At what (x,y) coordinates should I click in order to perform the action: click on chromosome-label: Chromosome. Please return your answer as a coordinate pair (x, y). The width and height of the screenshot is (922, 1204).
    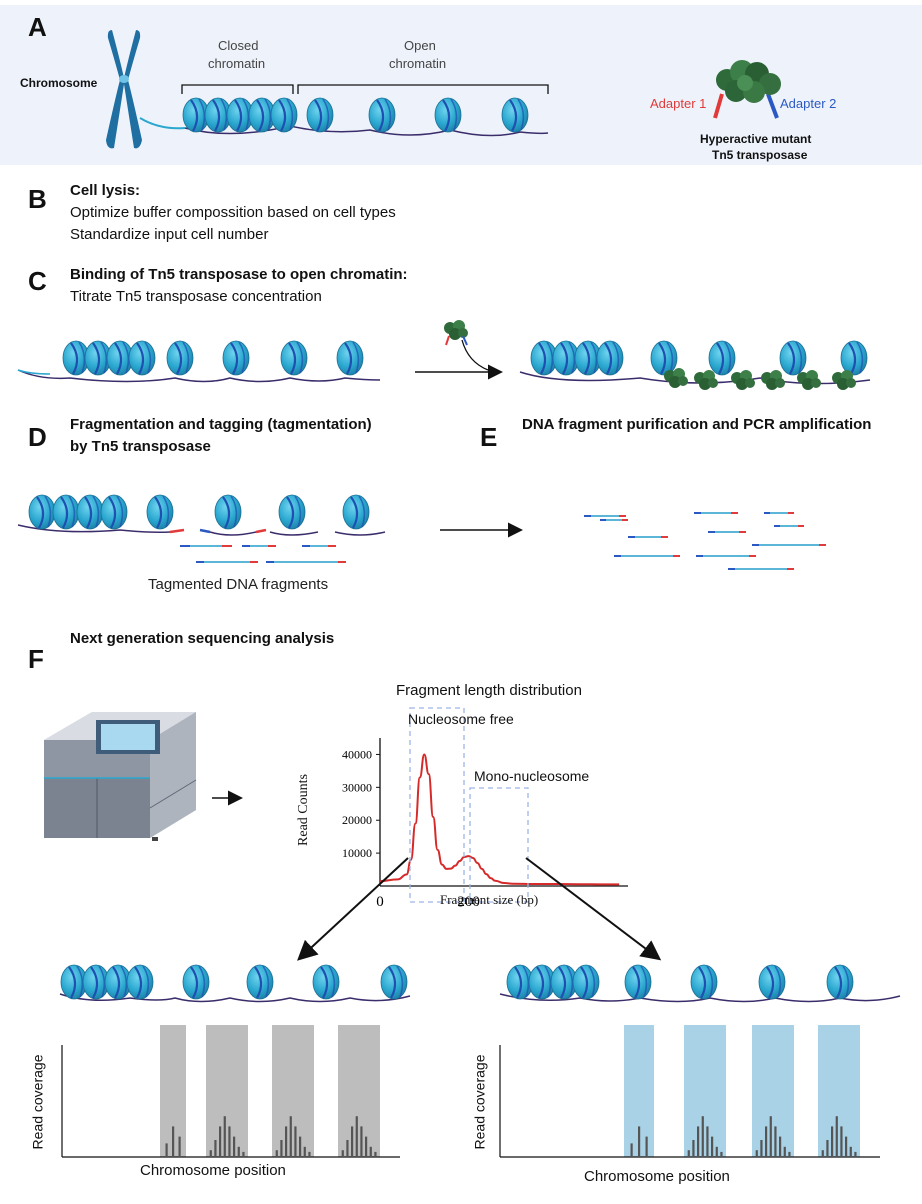
    Looking at the image, I should click on (59, 83).